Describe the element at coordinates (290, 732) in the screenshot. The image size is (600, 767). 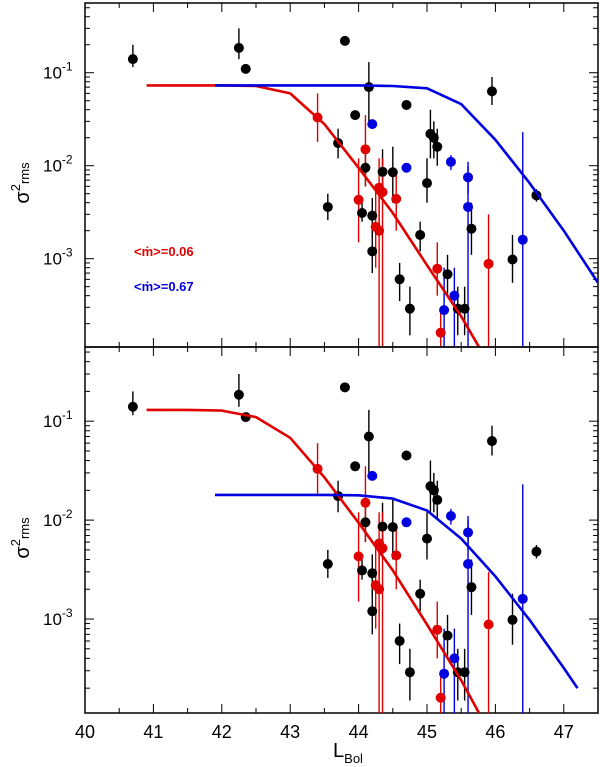
I see `x-tick-label: 43` at that location.